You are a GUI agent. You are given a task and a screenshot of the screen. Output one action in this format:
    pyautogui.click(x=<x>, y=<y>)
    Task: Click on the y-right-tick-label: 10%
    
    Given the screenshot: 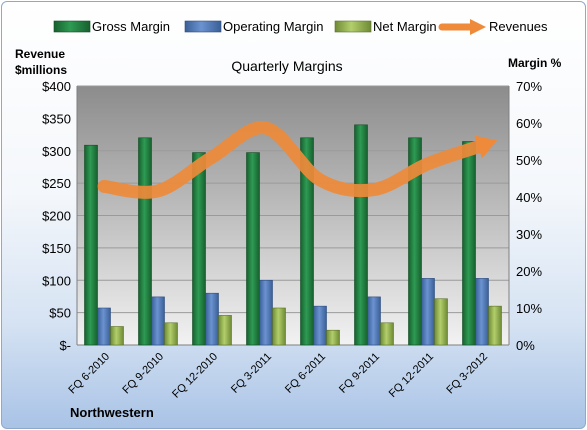 What is the action you would take?
    pyautogui.click(x=529, y=308)
    